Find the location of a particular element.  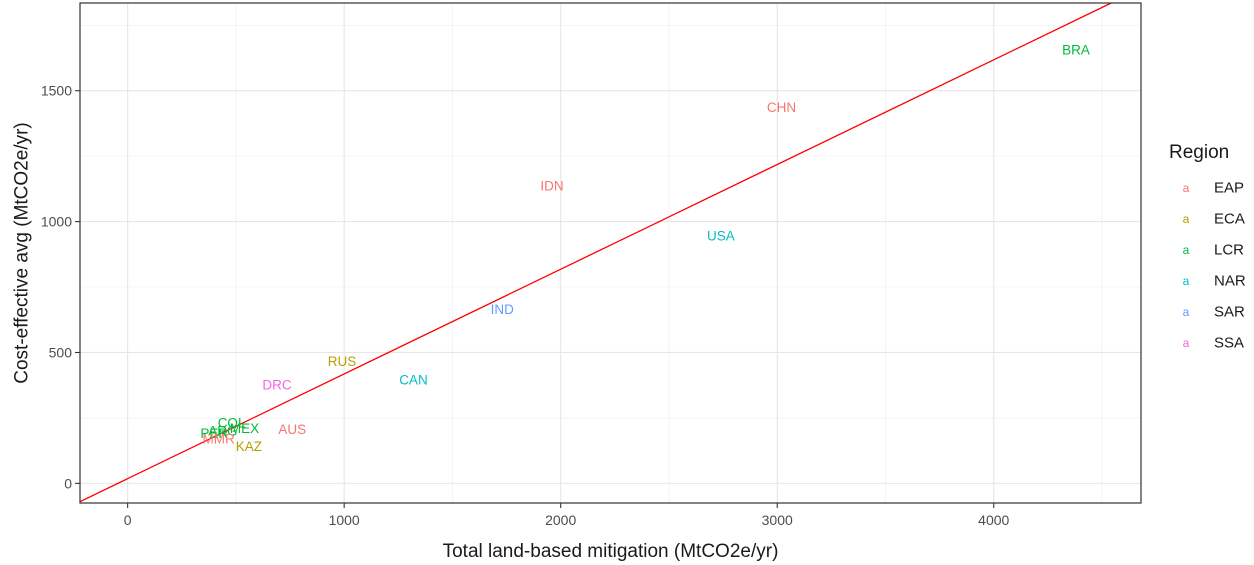

legend-key-ssa: a is located at coordinates (1186, 343).